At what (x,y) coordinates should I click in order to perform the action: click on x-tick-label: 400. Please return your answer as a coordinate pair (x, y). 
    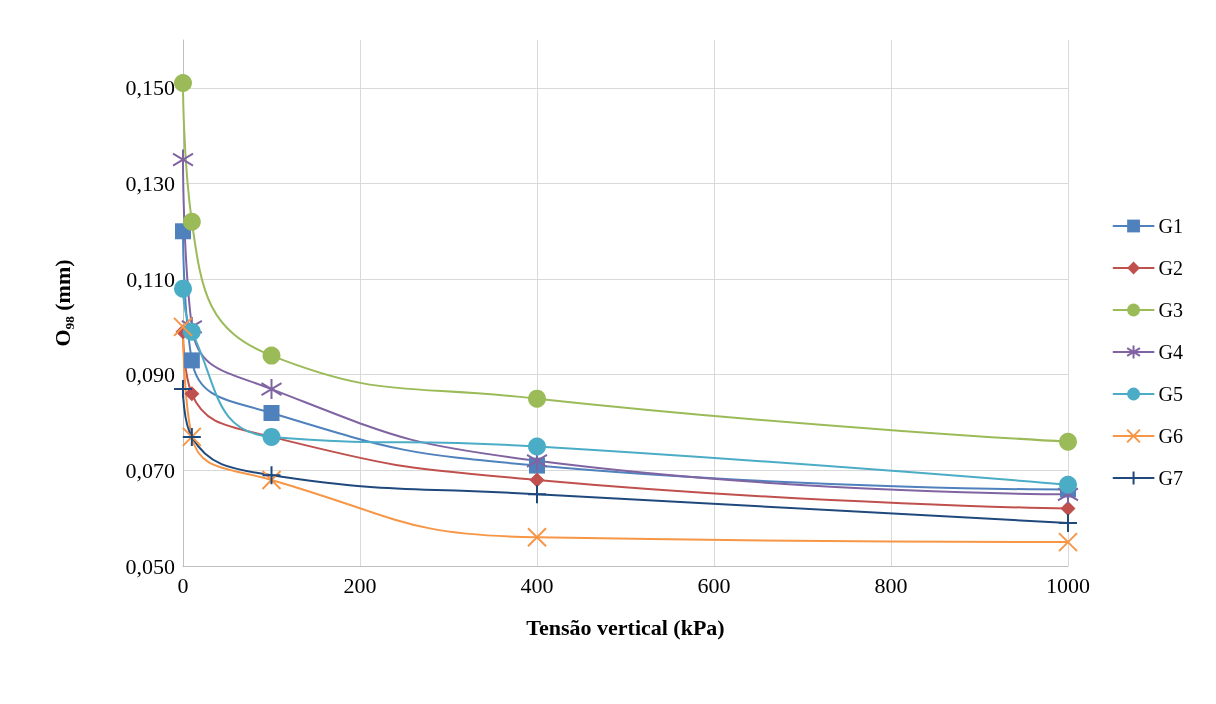
    Looking at the image, I should click on (537, 585).